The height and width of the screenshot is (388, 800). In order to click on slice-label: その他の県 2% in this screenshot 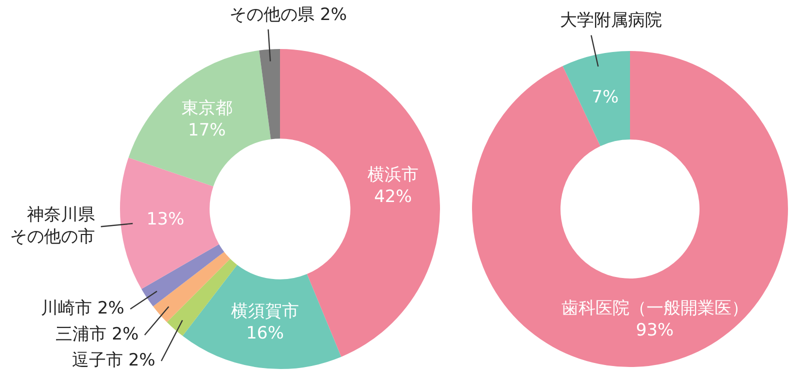, I will do `click(288, 14)`.